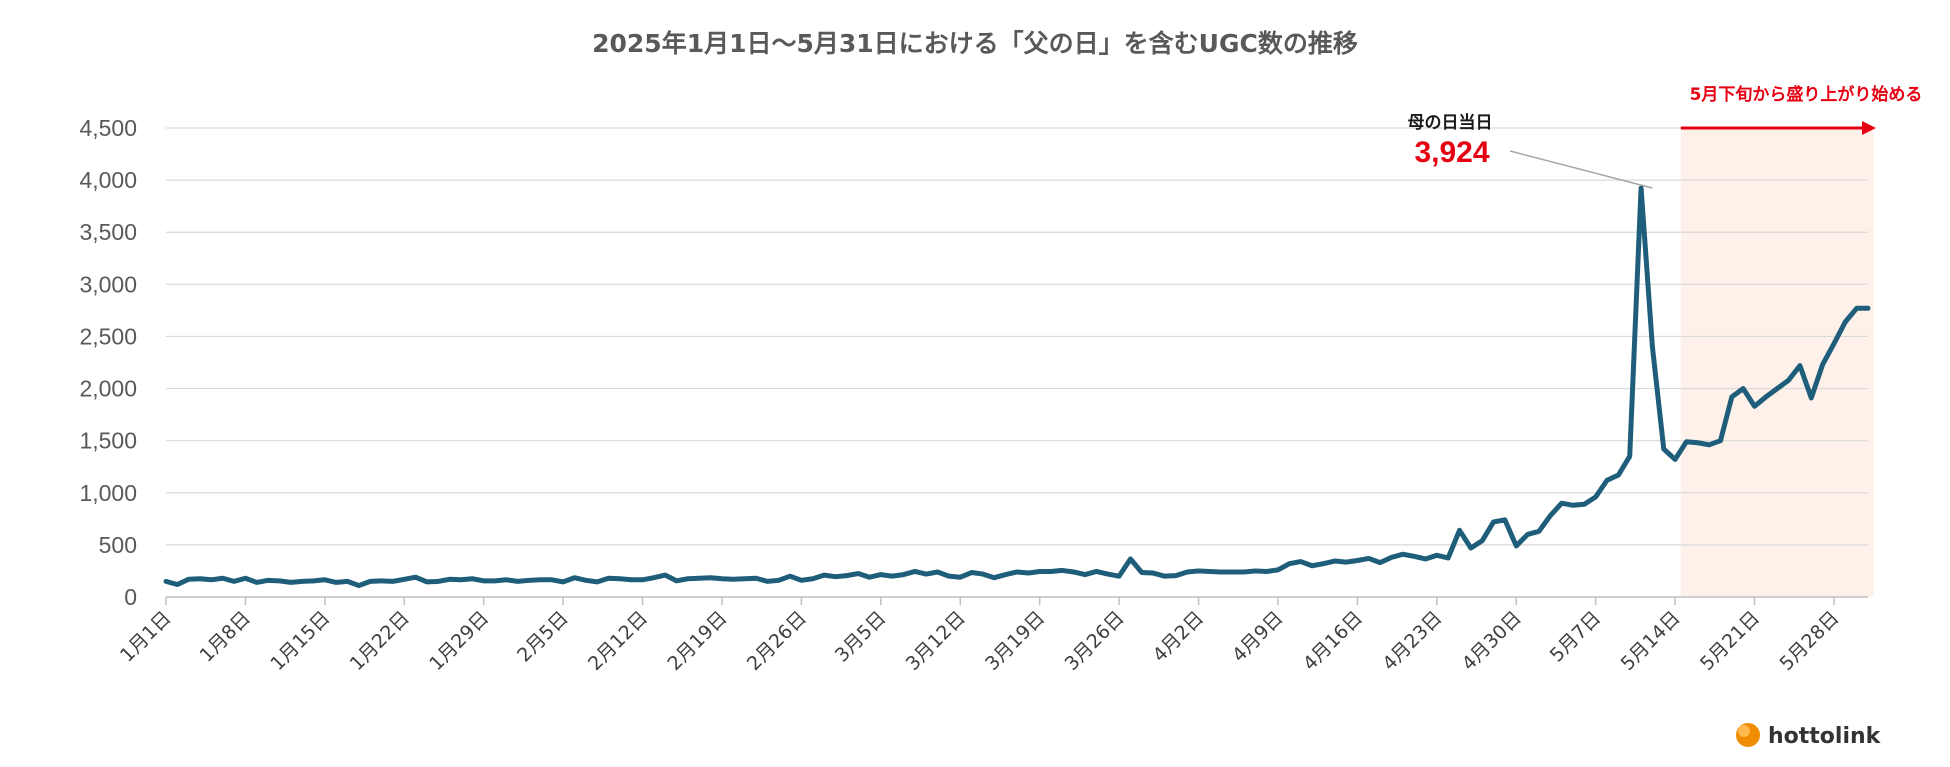 The image size is (1950, 767). Describe the element at coordinates (618, 641) in the screenshot. I see `x-tick-label: 2月12日` at that location.